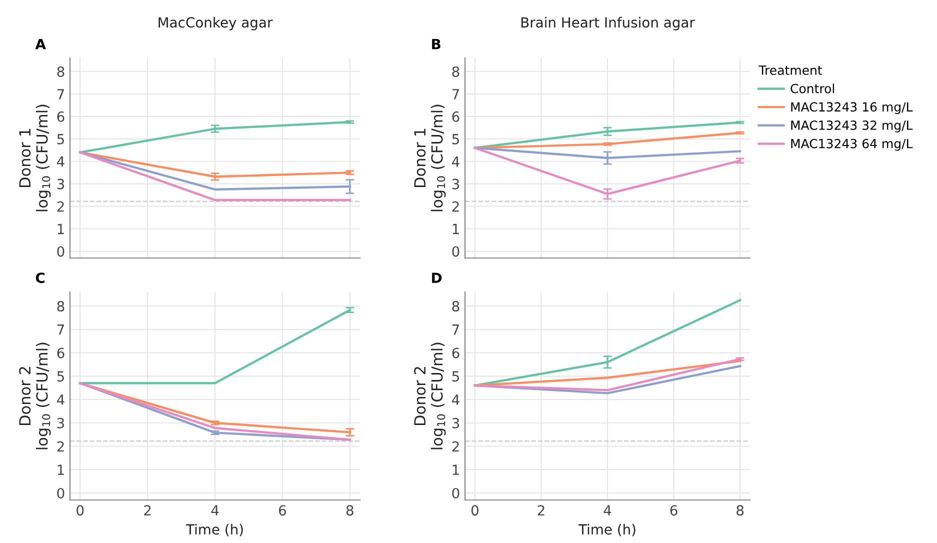 The width and height of the screenshot is (937, 543). Describe the element at coordinates (608, 23) in the screenshot. I see `chart-title: Brain Heart Infusion agar` at that location.